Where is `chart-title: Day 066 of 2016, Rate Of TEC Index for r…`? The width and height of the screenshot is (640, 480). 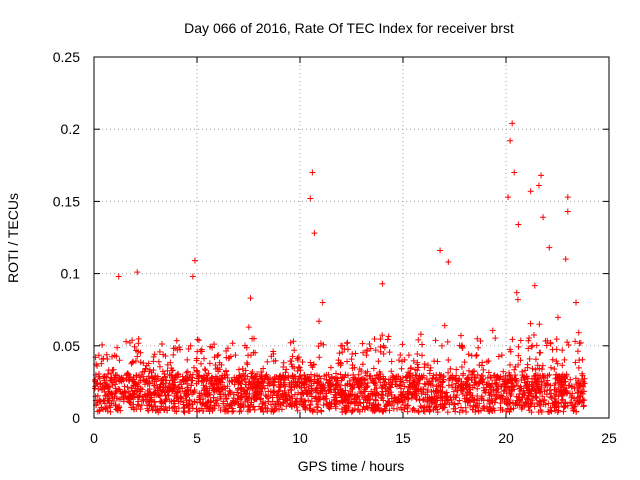
chart-title: Day 066 of 2016, Rate Of TEC Index for r… is located at coordinates (349, 28).